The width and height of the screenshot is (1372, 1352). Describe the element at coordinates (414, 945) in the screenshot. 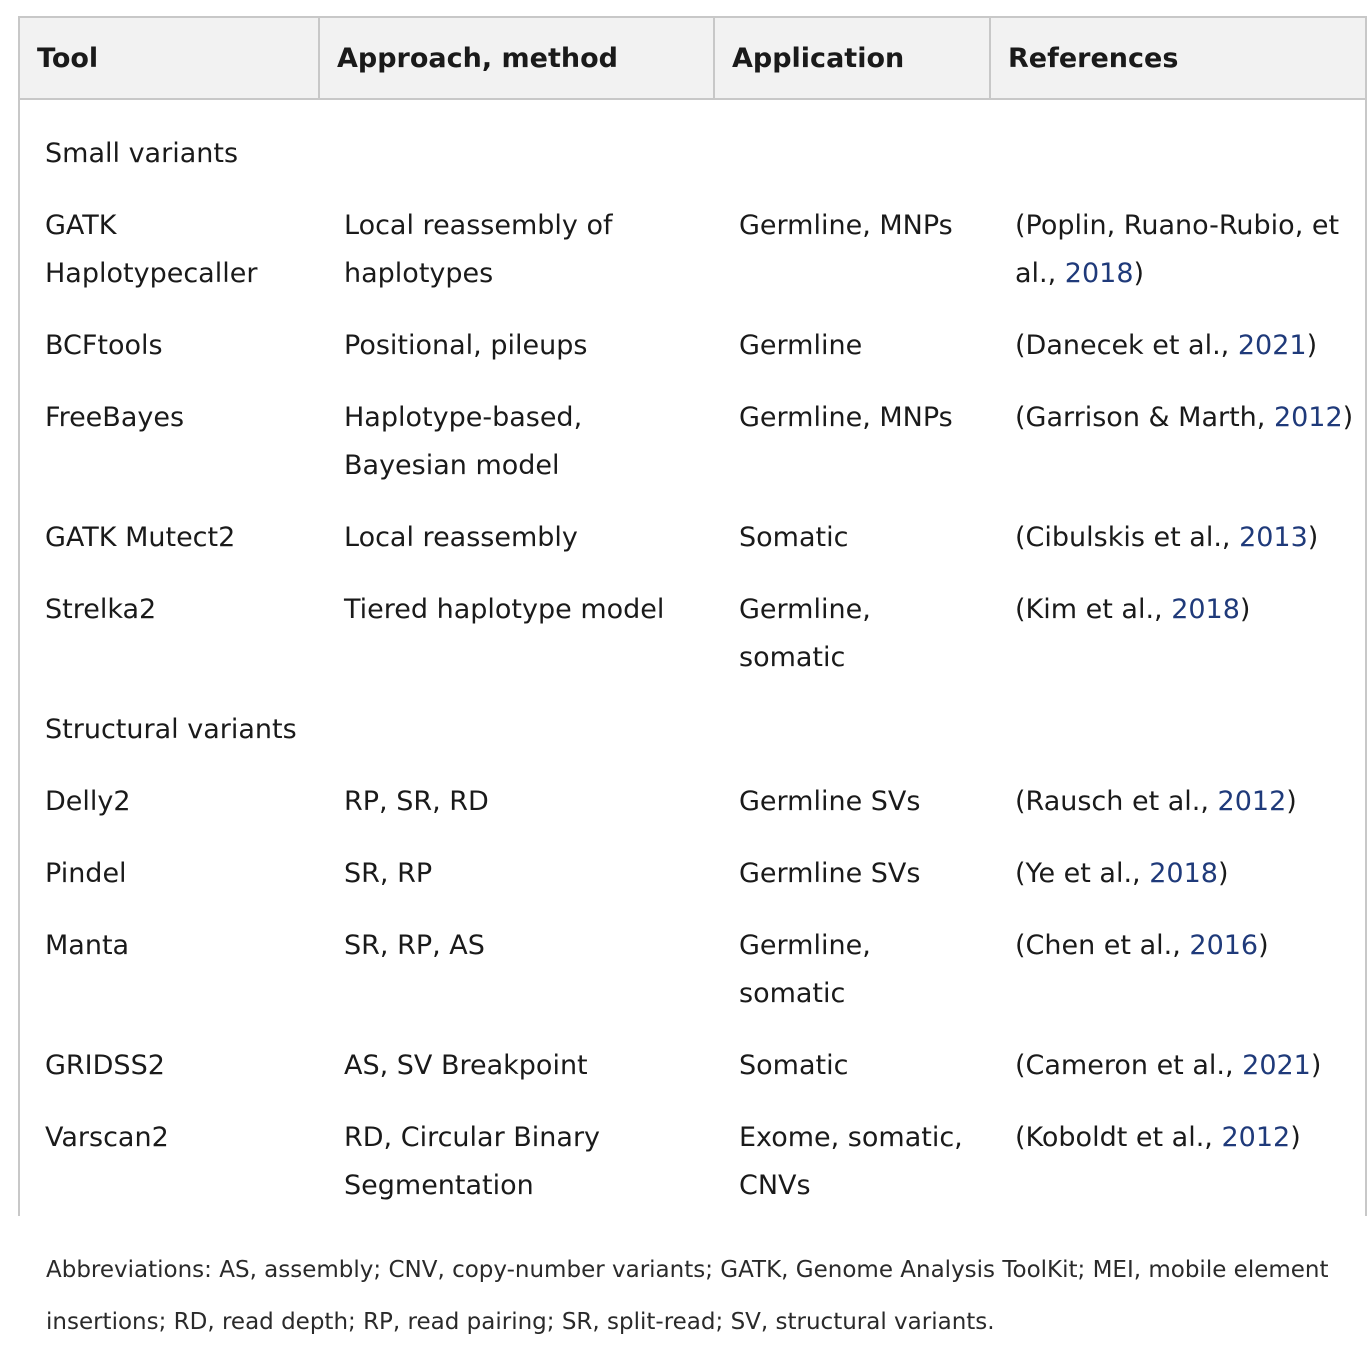

I see `approach-cell-line: SR, RP, AS` at that location.